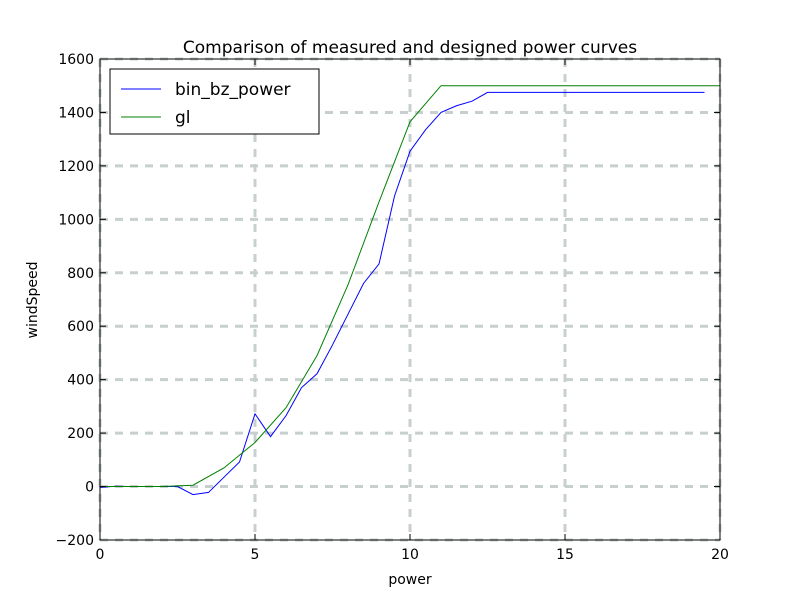  What do you see at coordinates (255, 555) in the screenshot?
I see `x-tick-label: 5` at bounding box center [255, 555].